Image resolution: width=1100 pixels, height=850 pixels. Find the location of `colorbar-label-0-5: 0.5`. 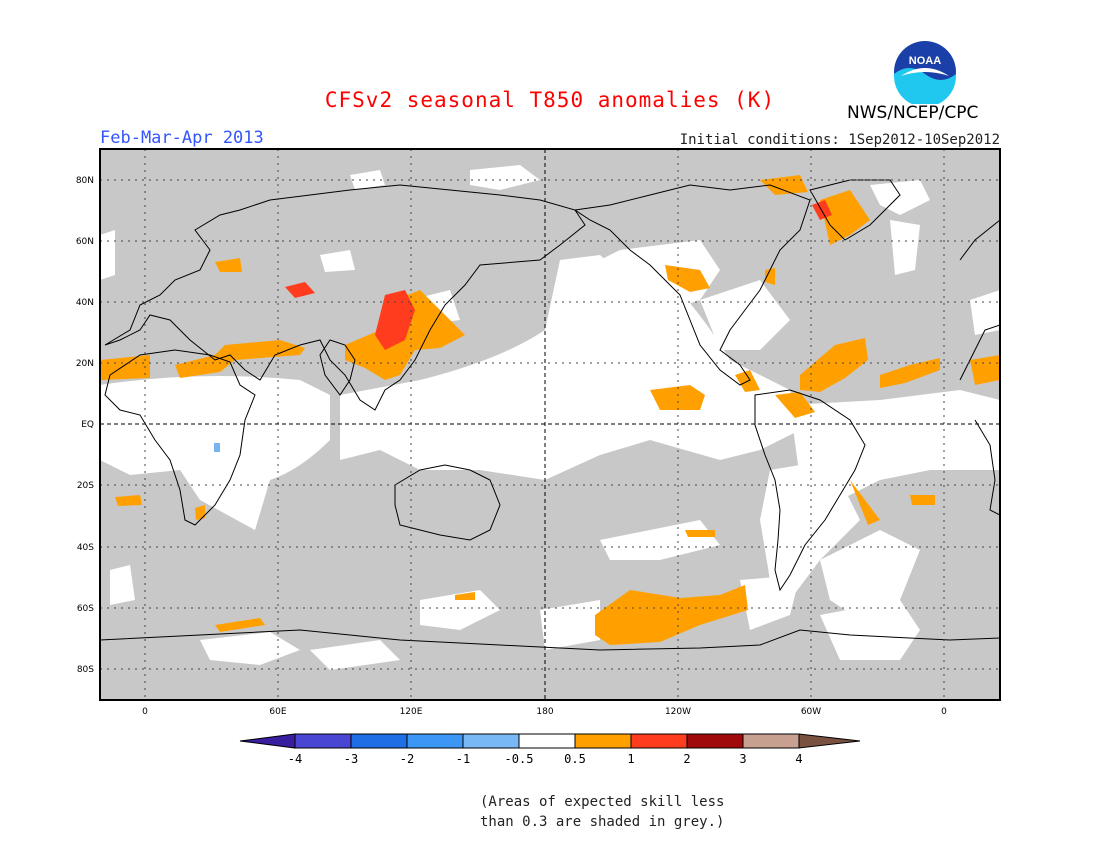

colorbar-label-0-5: 0.5 is located at coordinates (575, 759).